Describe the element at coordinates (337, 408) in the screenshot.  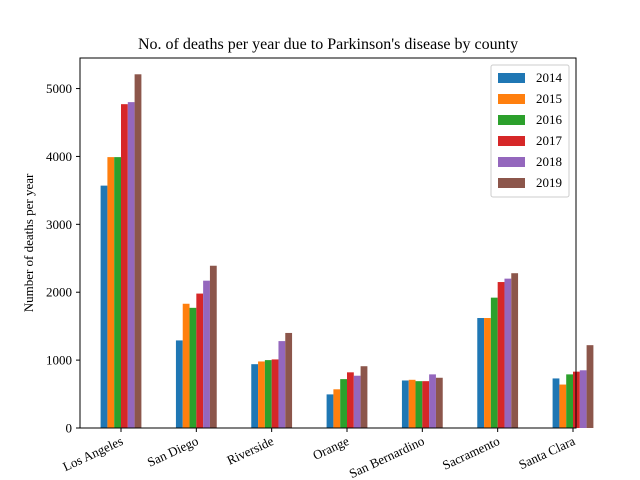
I see `bar-orange-2015` at that location.